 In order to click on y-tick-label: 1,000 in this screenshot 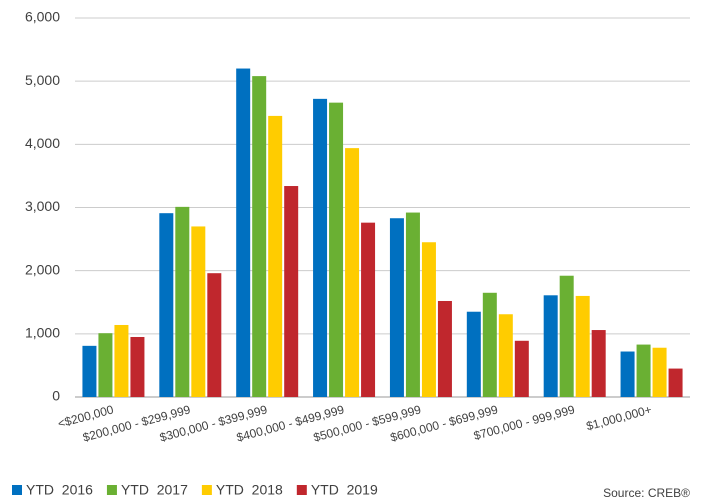, I will do `click(42, 333)`.